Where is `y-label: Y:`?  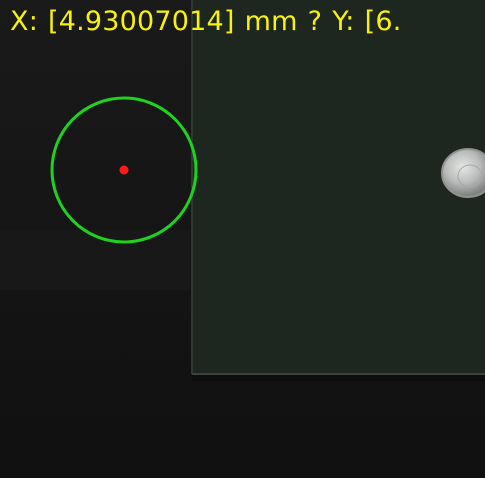
y-label: Y: is located at coordinates (343, 21).